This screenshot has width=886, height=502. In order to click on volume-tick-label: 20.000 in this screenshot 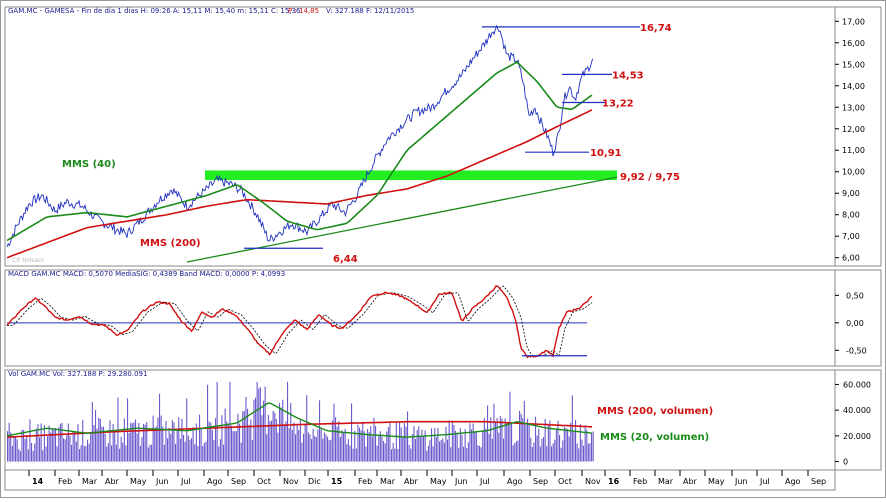, I will do `click(857, 436)`.